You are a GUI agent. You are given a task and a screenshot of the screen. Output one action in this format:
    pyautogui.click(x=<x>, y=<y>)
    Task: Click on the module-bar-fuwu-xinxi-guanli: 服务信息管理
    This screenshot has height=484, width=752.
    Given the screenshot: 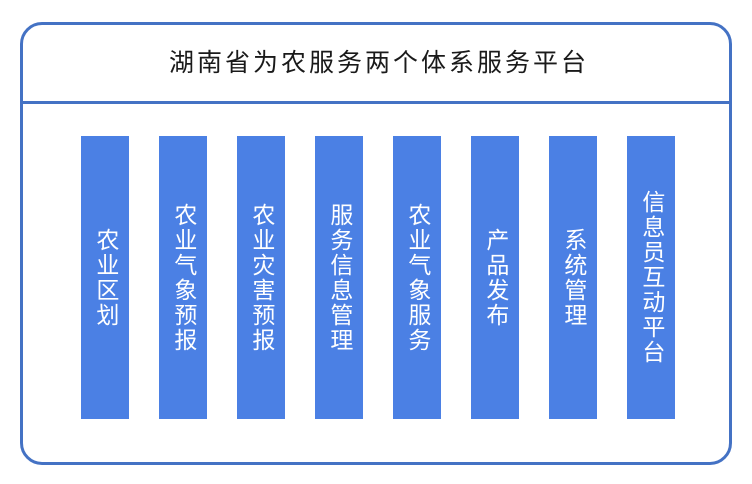 What is the action you would take?
    pyautogui.click(x=339, y=277)
    